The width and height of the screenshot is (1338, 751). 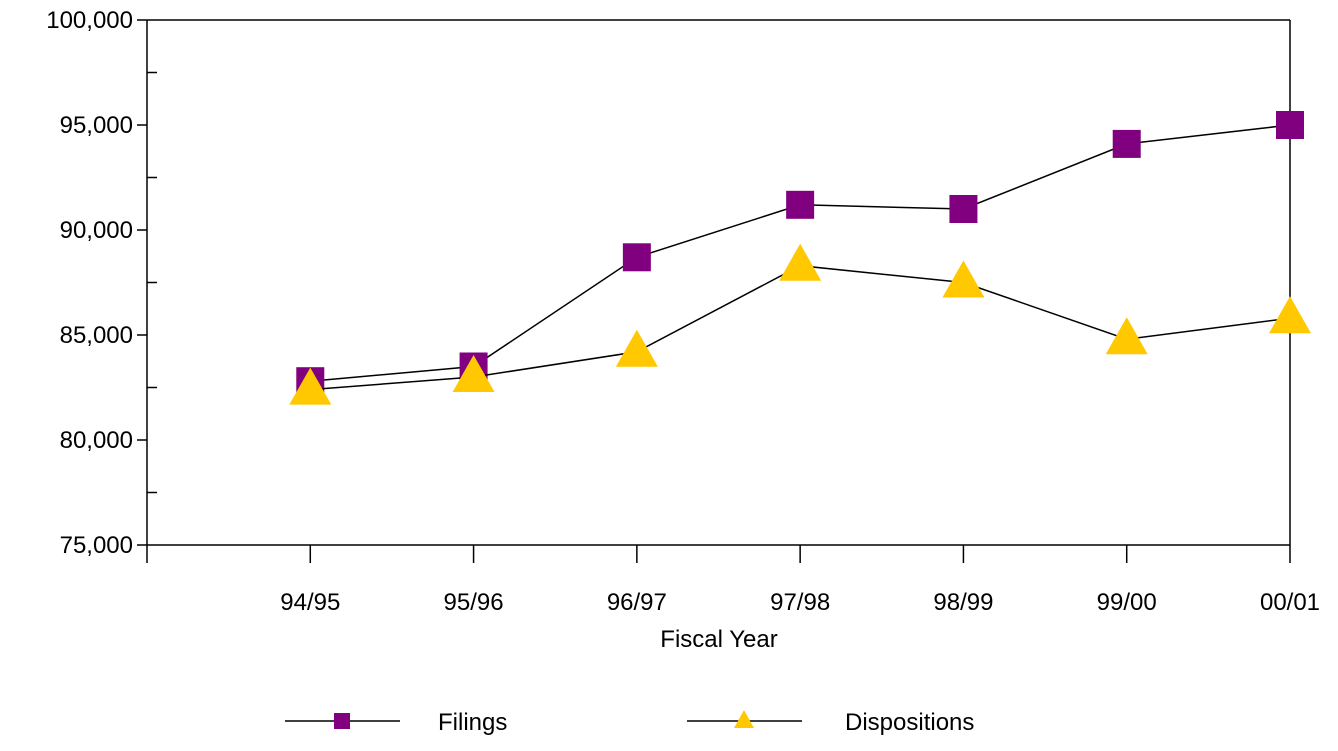 What do you see at coordinates (733, 580) in the screenshot?
I see `x-axis-ticks: 94/95 95/96 96/97 97/98 98/99 99/00 00/01` at bounding box center [733, 580].